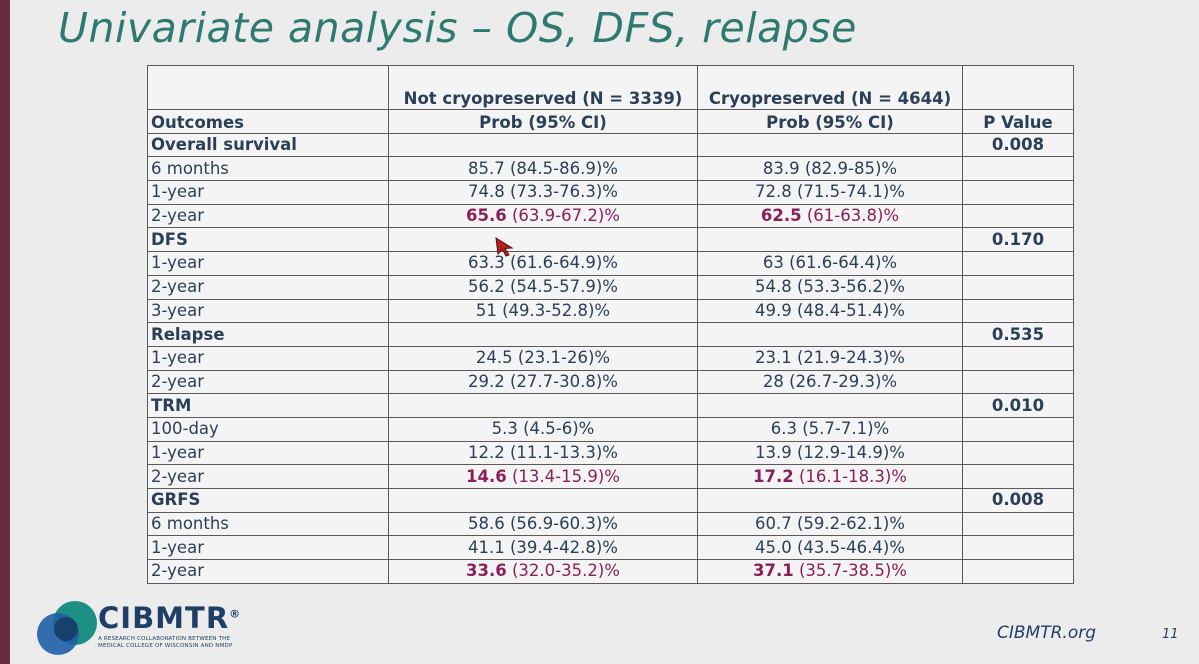 This screenshot has width=1199, height=664. Describe the element at coordinates (1018, 87) in the screenshot. I see `group-header-blank-pvalue` at that location.